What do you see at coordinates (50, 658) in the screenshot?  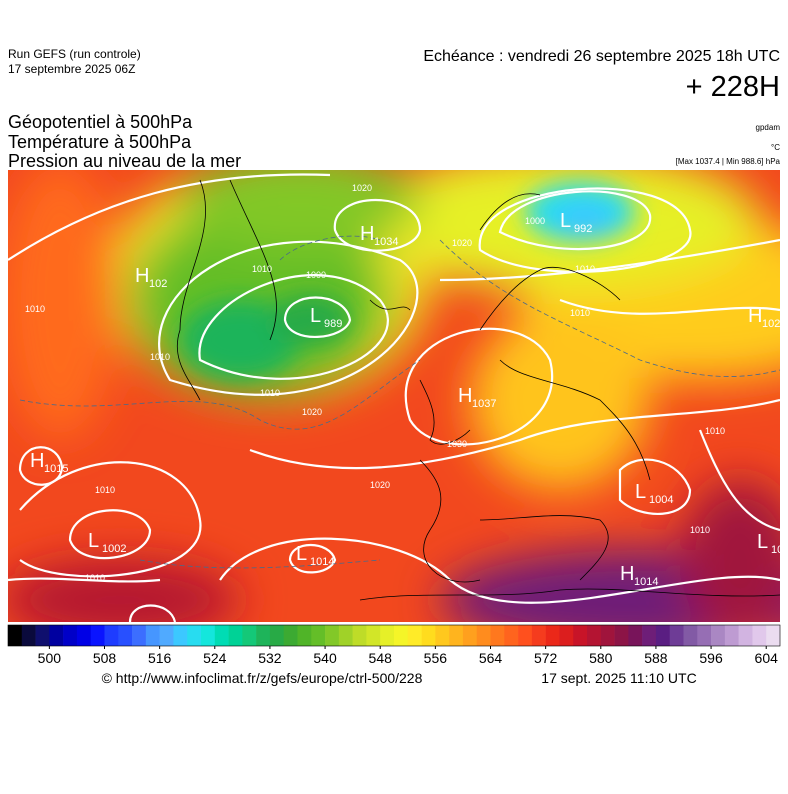 I see `colorbar-tick-label: 500` at bounding box center [50, 658].